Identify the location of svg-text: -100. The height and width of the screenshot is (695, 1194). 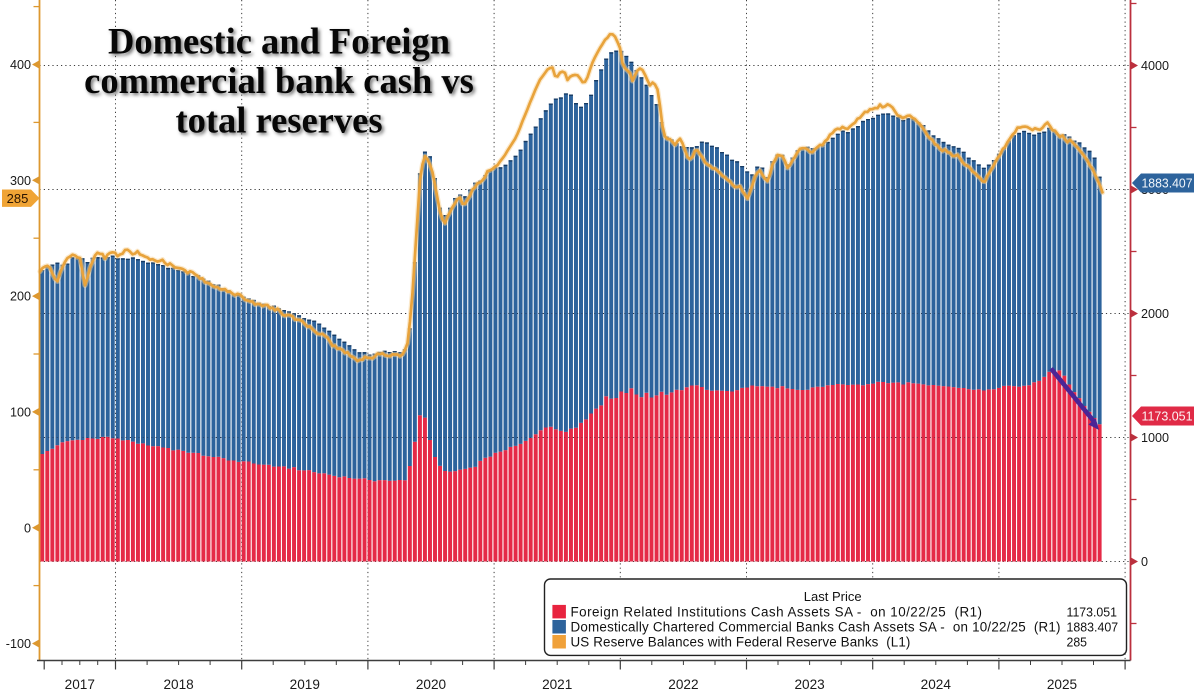
(18, 644).